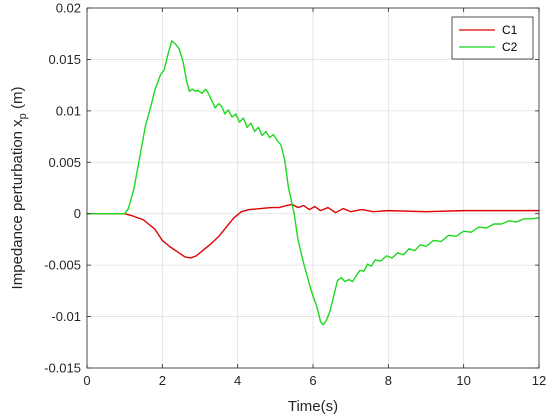  Describe the element at coordinates (77, 213) in the screenshot. I see `y-tick-label: 0` at that location.